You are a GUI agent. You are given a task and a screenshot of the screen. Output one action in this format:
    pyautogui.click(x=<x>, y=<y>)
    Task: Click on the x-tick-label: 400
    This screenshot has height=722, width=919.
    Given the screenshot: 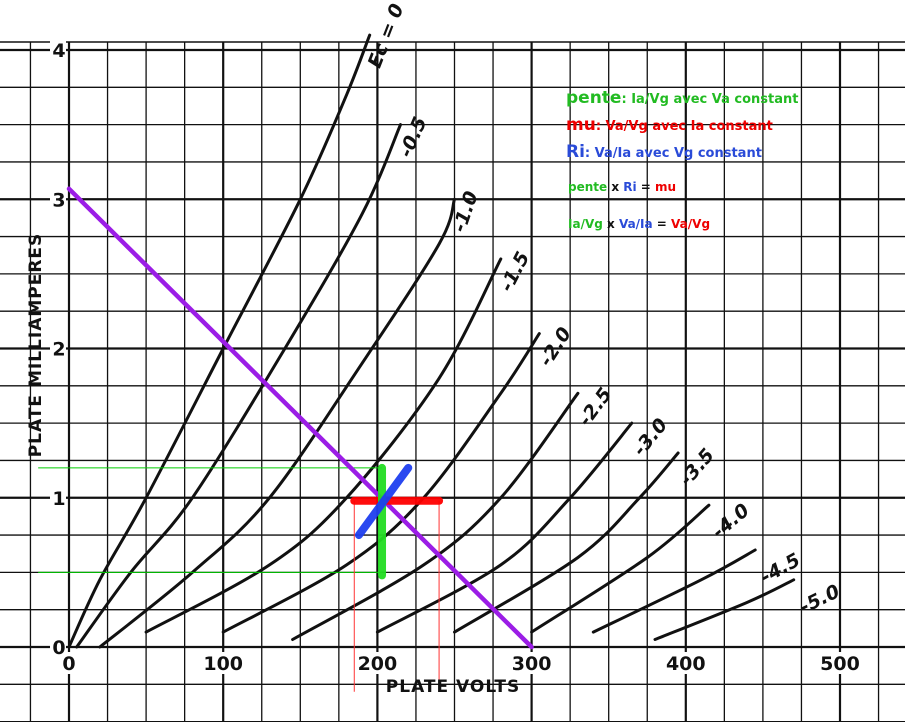 What is the action you would take?
    pyautogui.click(x=686, y=664)
    